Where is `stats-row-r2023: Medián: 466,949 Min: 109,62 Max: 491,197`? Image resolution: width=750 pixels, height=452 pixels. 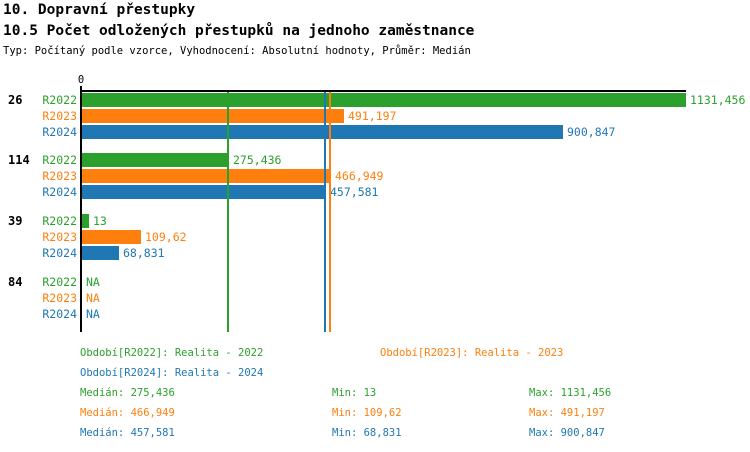 stats-row-r2023: Medián: 466,949 Min: 109,62 Max: 491,197 is located at coordinates (375, 413).